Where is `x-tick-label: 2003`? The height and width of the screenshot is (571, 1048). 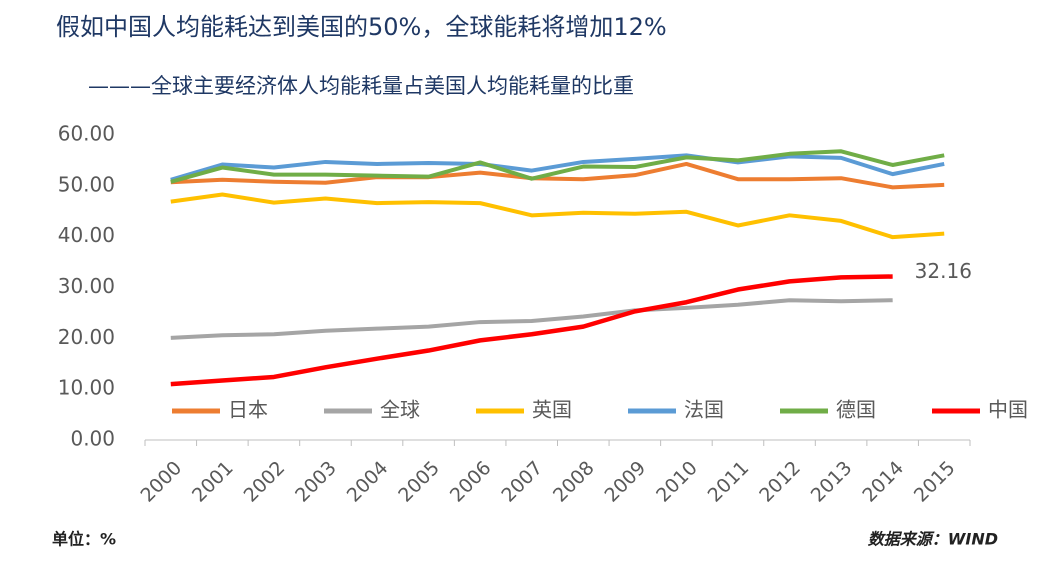 x-tick-label: 2003 is located at coordinates (316, 482).